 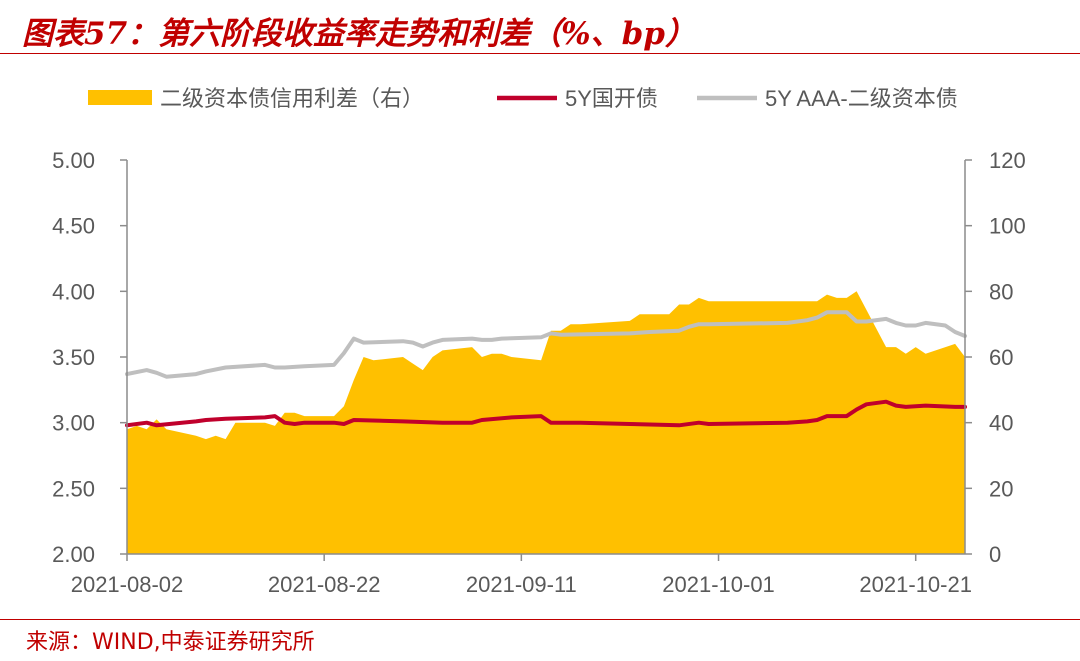 What do you see at coordinates (73, 554) in the screenshot?
I see `y-left-tick-label: 2.00` at bounding box center [73, 554].